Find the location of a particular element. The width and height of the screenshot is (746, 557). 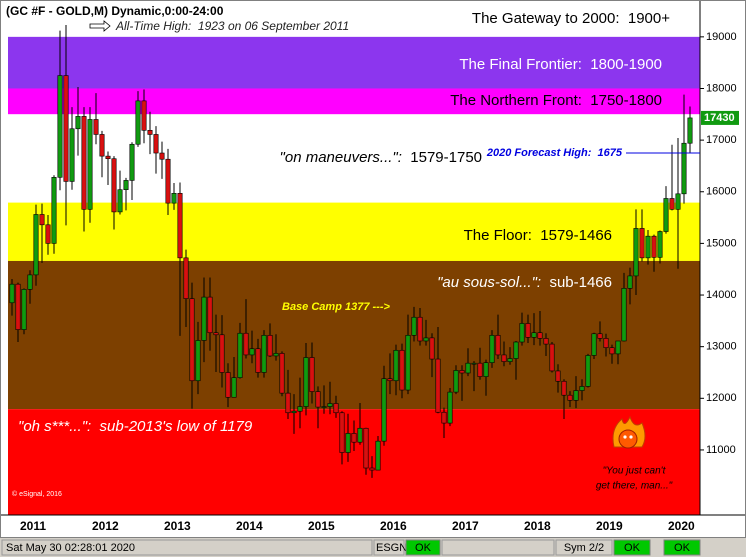

zone-label: The Floor: 1579-1466 is located at coordinates (538, 235).